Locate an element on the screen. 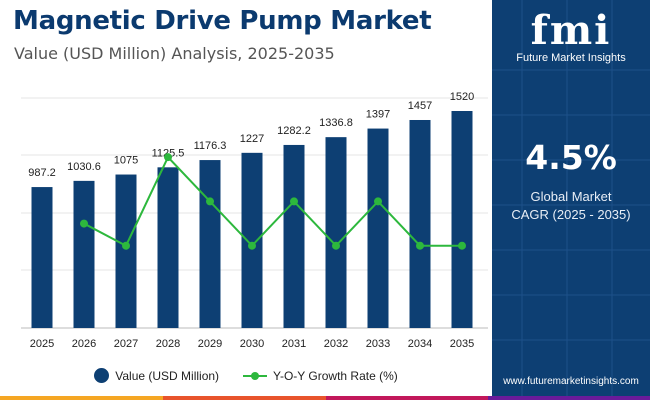 This screenshot has width=650, height=400. x-tick-2029: 2029 is located at coordinates (210, 344).